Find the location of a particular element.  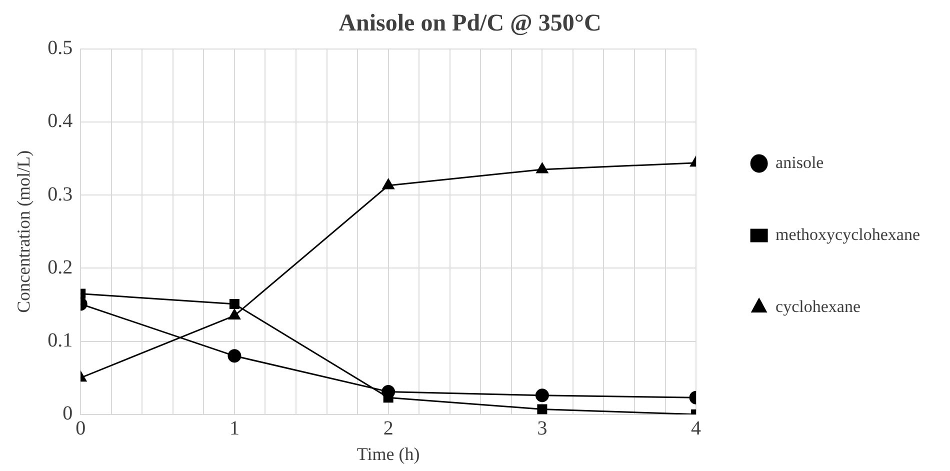

legend-label: methoxycyclohexane is located at coordinates (848, 234).